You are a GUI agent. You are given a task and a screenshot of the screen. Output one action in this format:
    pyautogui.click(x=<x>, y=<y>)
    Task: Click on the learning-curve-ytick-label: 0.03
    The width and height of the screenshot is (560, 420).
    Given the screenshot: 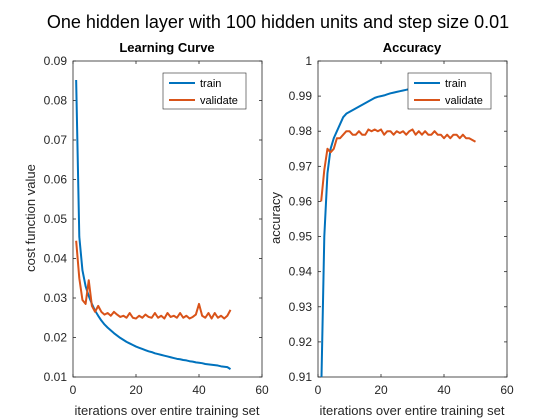 What is the action you would take?
    pyautogui.click(x=56, y=298)
    